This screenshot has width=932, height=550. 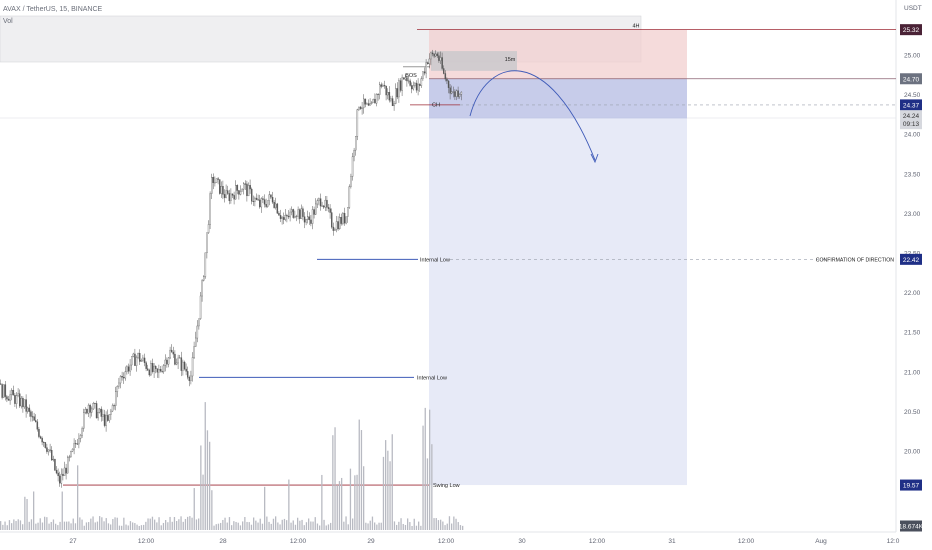 I want to click on price-badge-label: 24.70, so click(x=911, y=79).